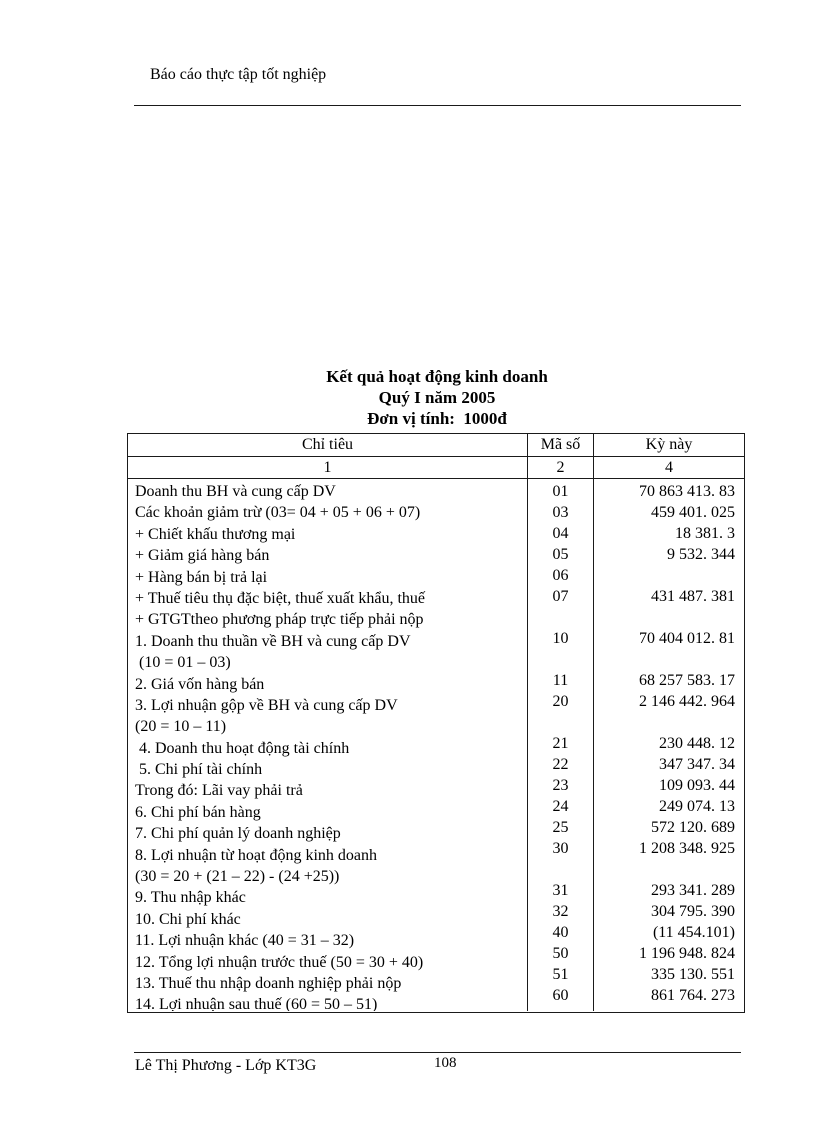 Image resolution: width=816 pixels, height=1123 pixels. I want to click on page-footer: Lê Thị Phương - Lớp KT3G 108, so click(437, 1066).